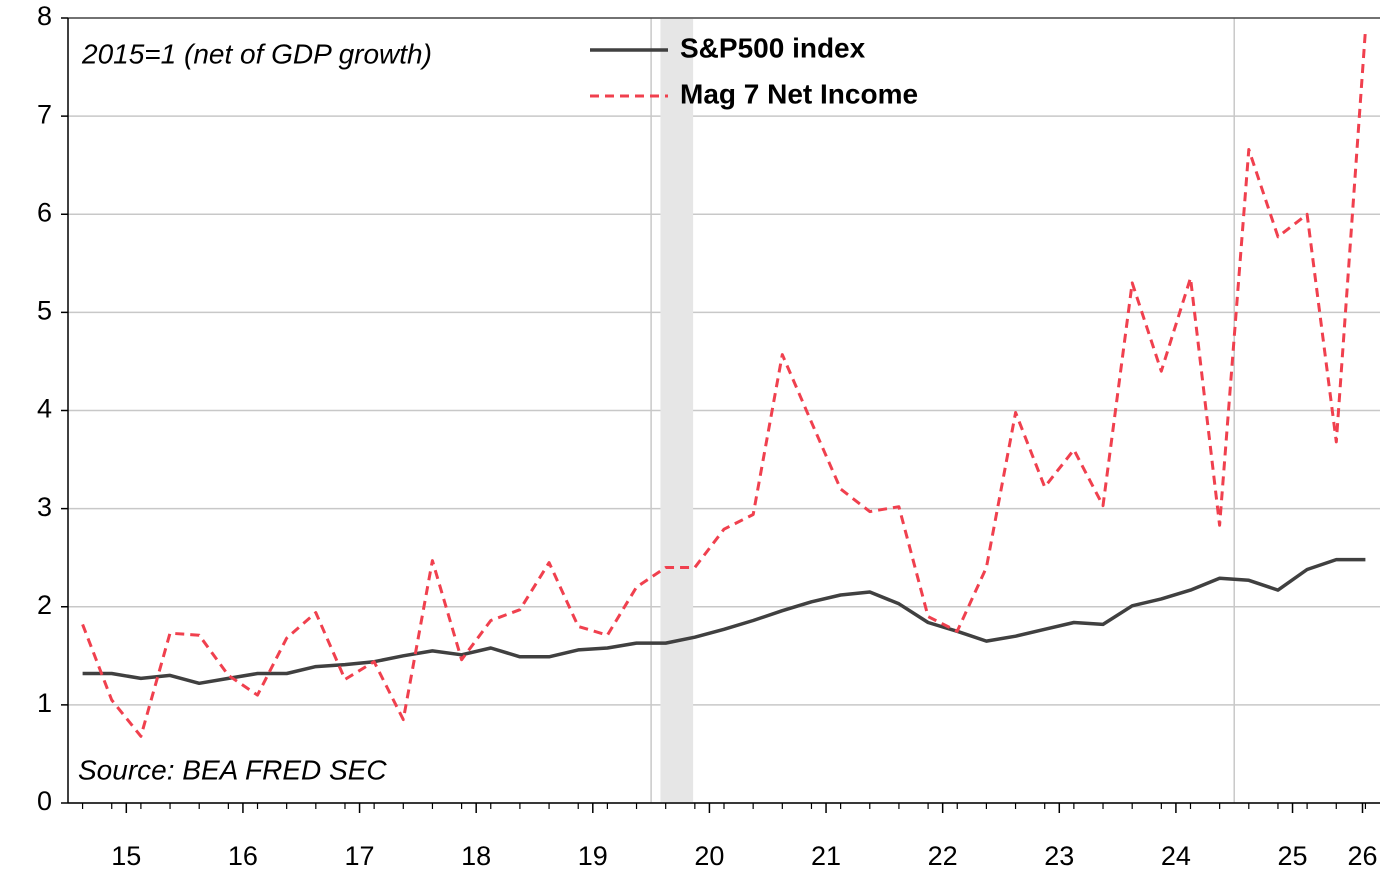 The height and width of the screenshot is (875, 1400). What do you see at coordinates (709, 856) in the screenshot?
I see `x-tick-label: 20` at bounding box center [709, 856].